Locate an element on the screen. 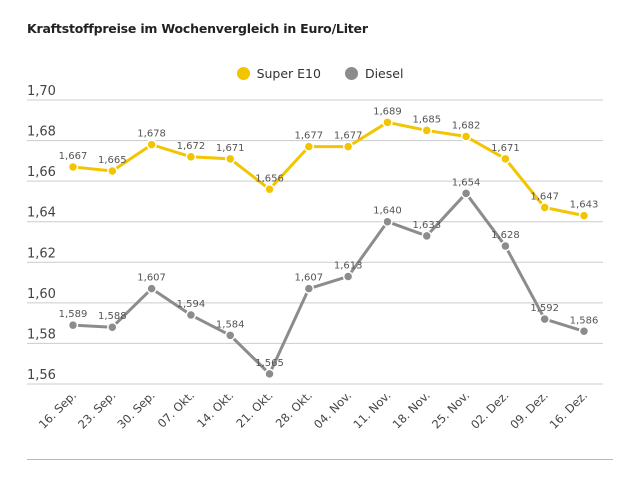 This screenshot has height=480, width=640. legend-label-super-e10: Super E10 is located at coordinates (288, 73).